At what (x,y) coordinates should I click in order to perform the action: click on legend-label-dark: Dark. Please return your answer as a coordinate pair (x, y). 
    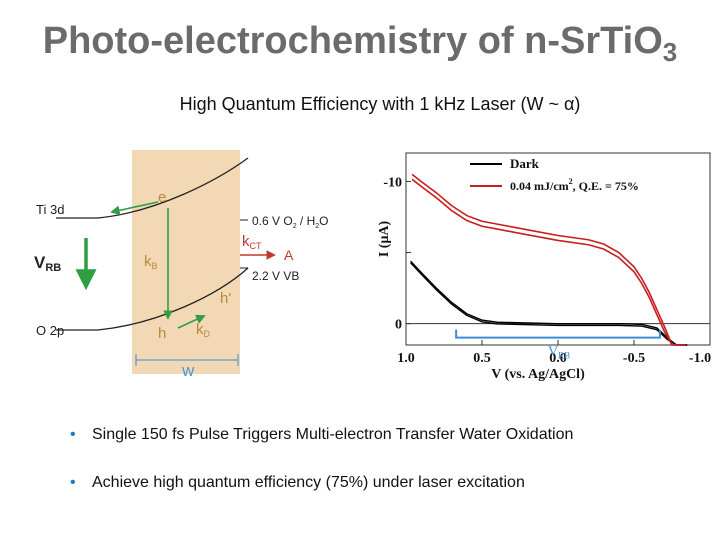
    Looking at the image, I should click on (525, 163).